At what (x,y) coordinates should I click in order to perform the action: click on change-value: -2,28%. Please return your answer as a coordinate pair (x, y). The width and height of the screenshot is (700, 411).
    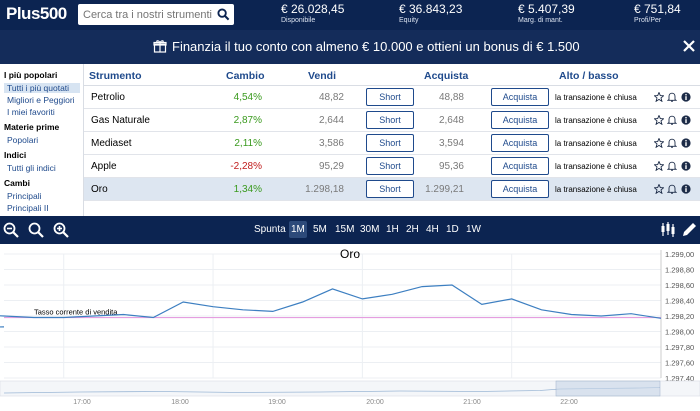
    Looking at the image, I should click on (246, 166).